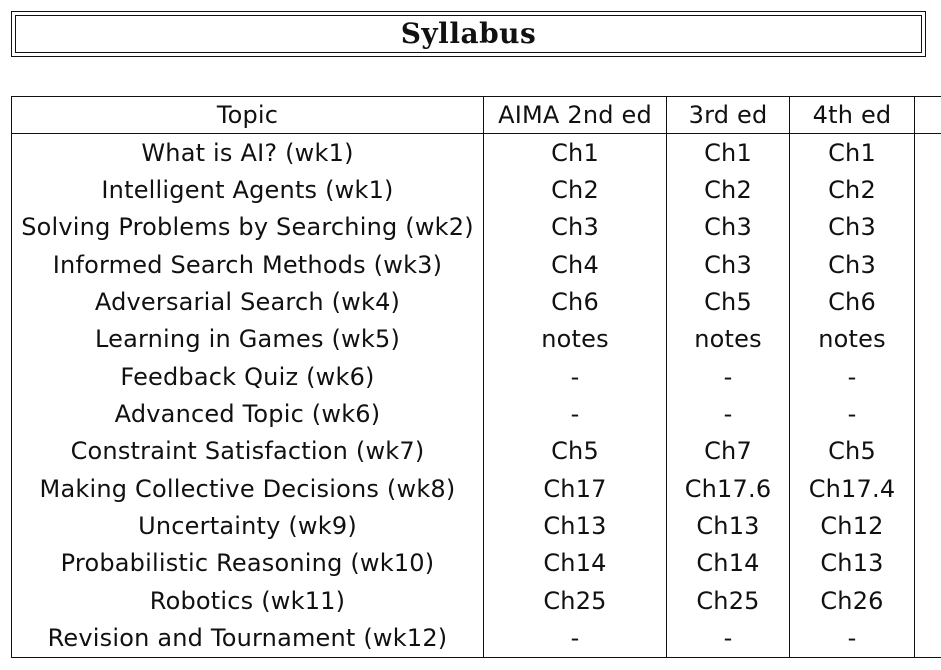 The width and height of the screenshot is (941, 670). What do you see at coordinates (247, 190) in the screenshot?
I see `topic-cell: Intelligent Agents (wk1)` at bounding box center [247, 190].